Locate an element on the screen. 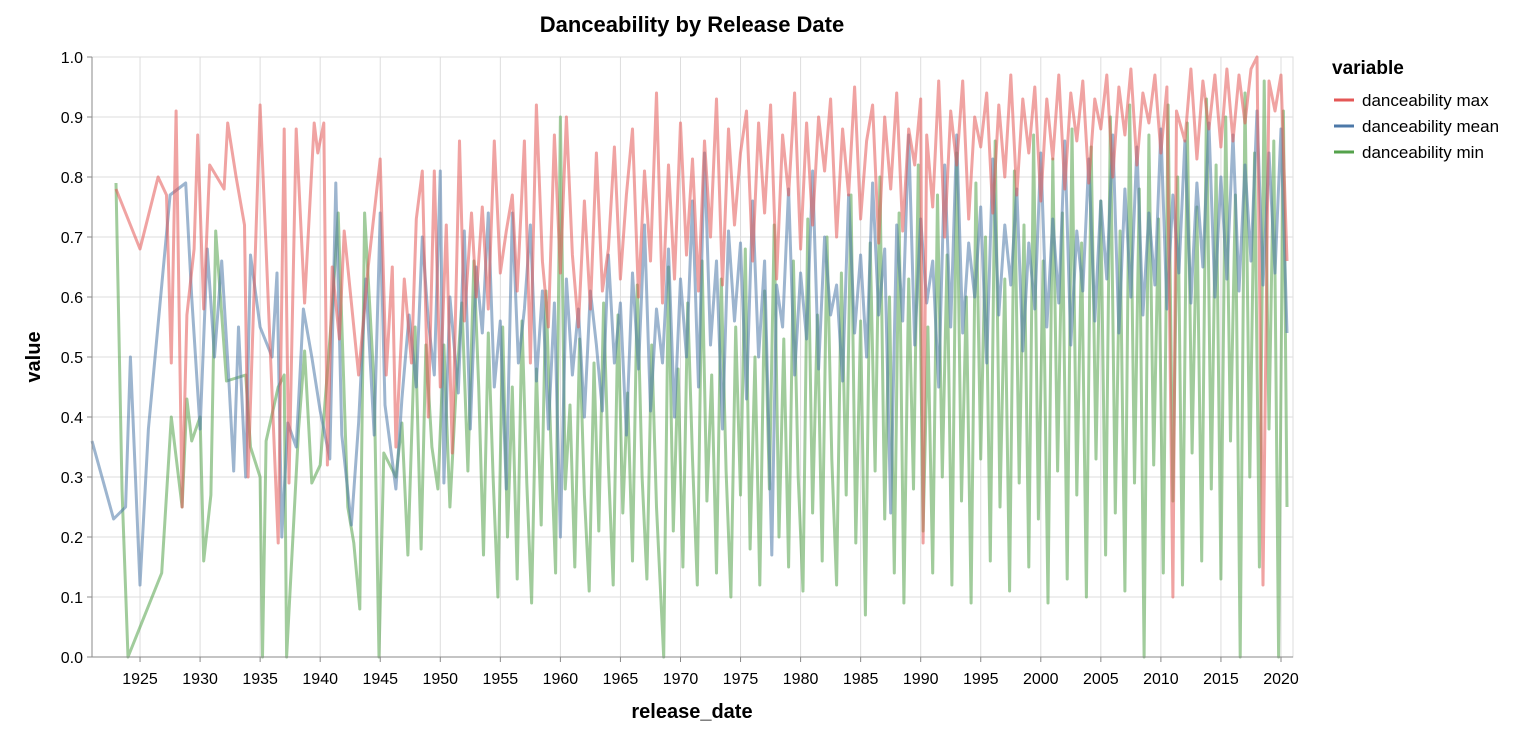 The height and width of the screenshot is (748, 1536). x-tick-label: 1965 is located at coordinates (621, 679).